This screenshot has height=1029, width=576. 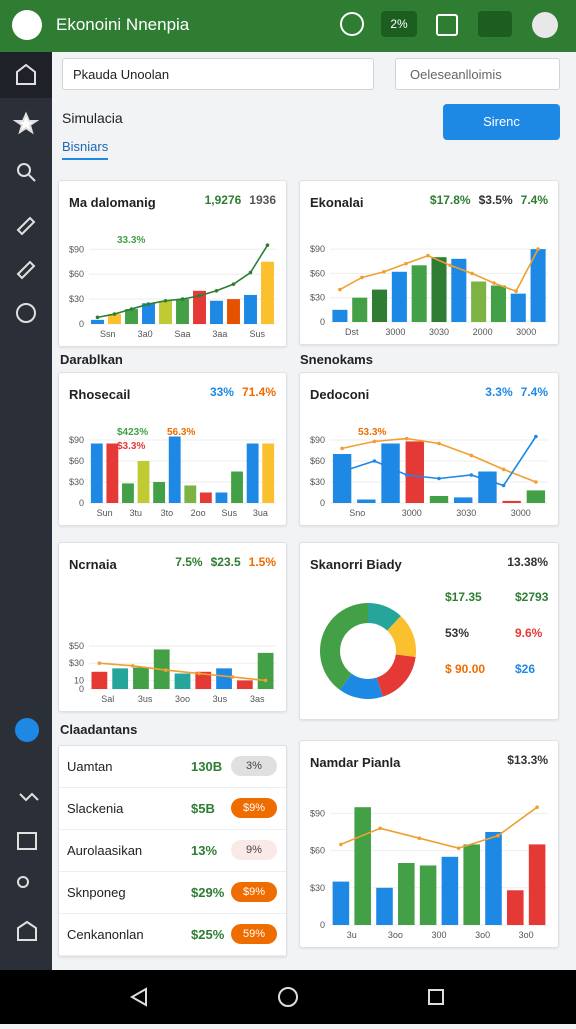 What do you see at coordinates (447, 25) in the screenshot?
I see `grid-icon` at bounding box center [447, 25].